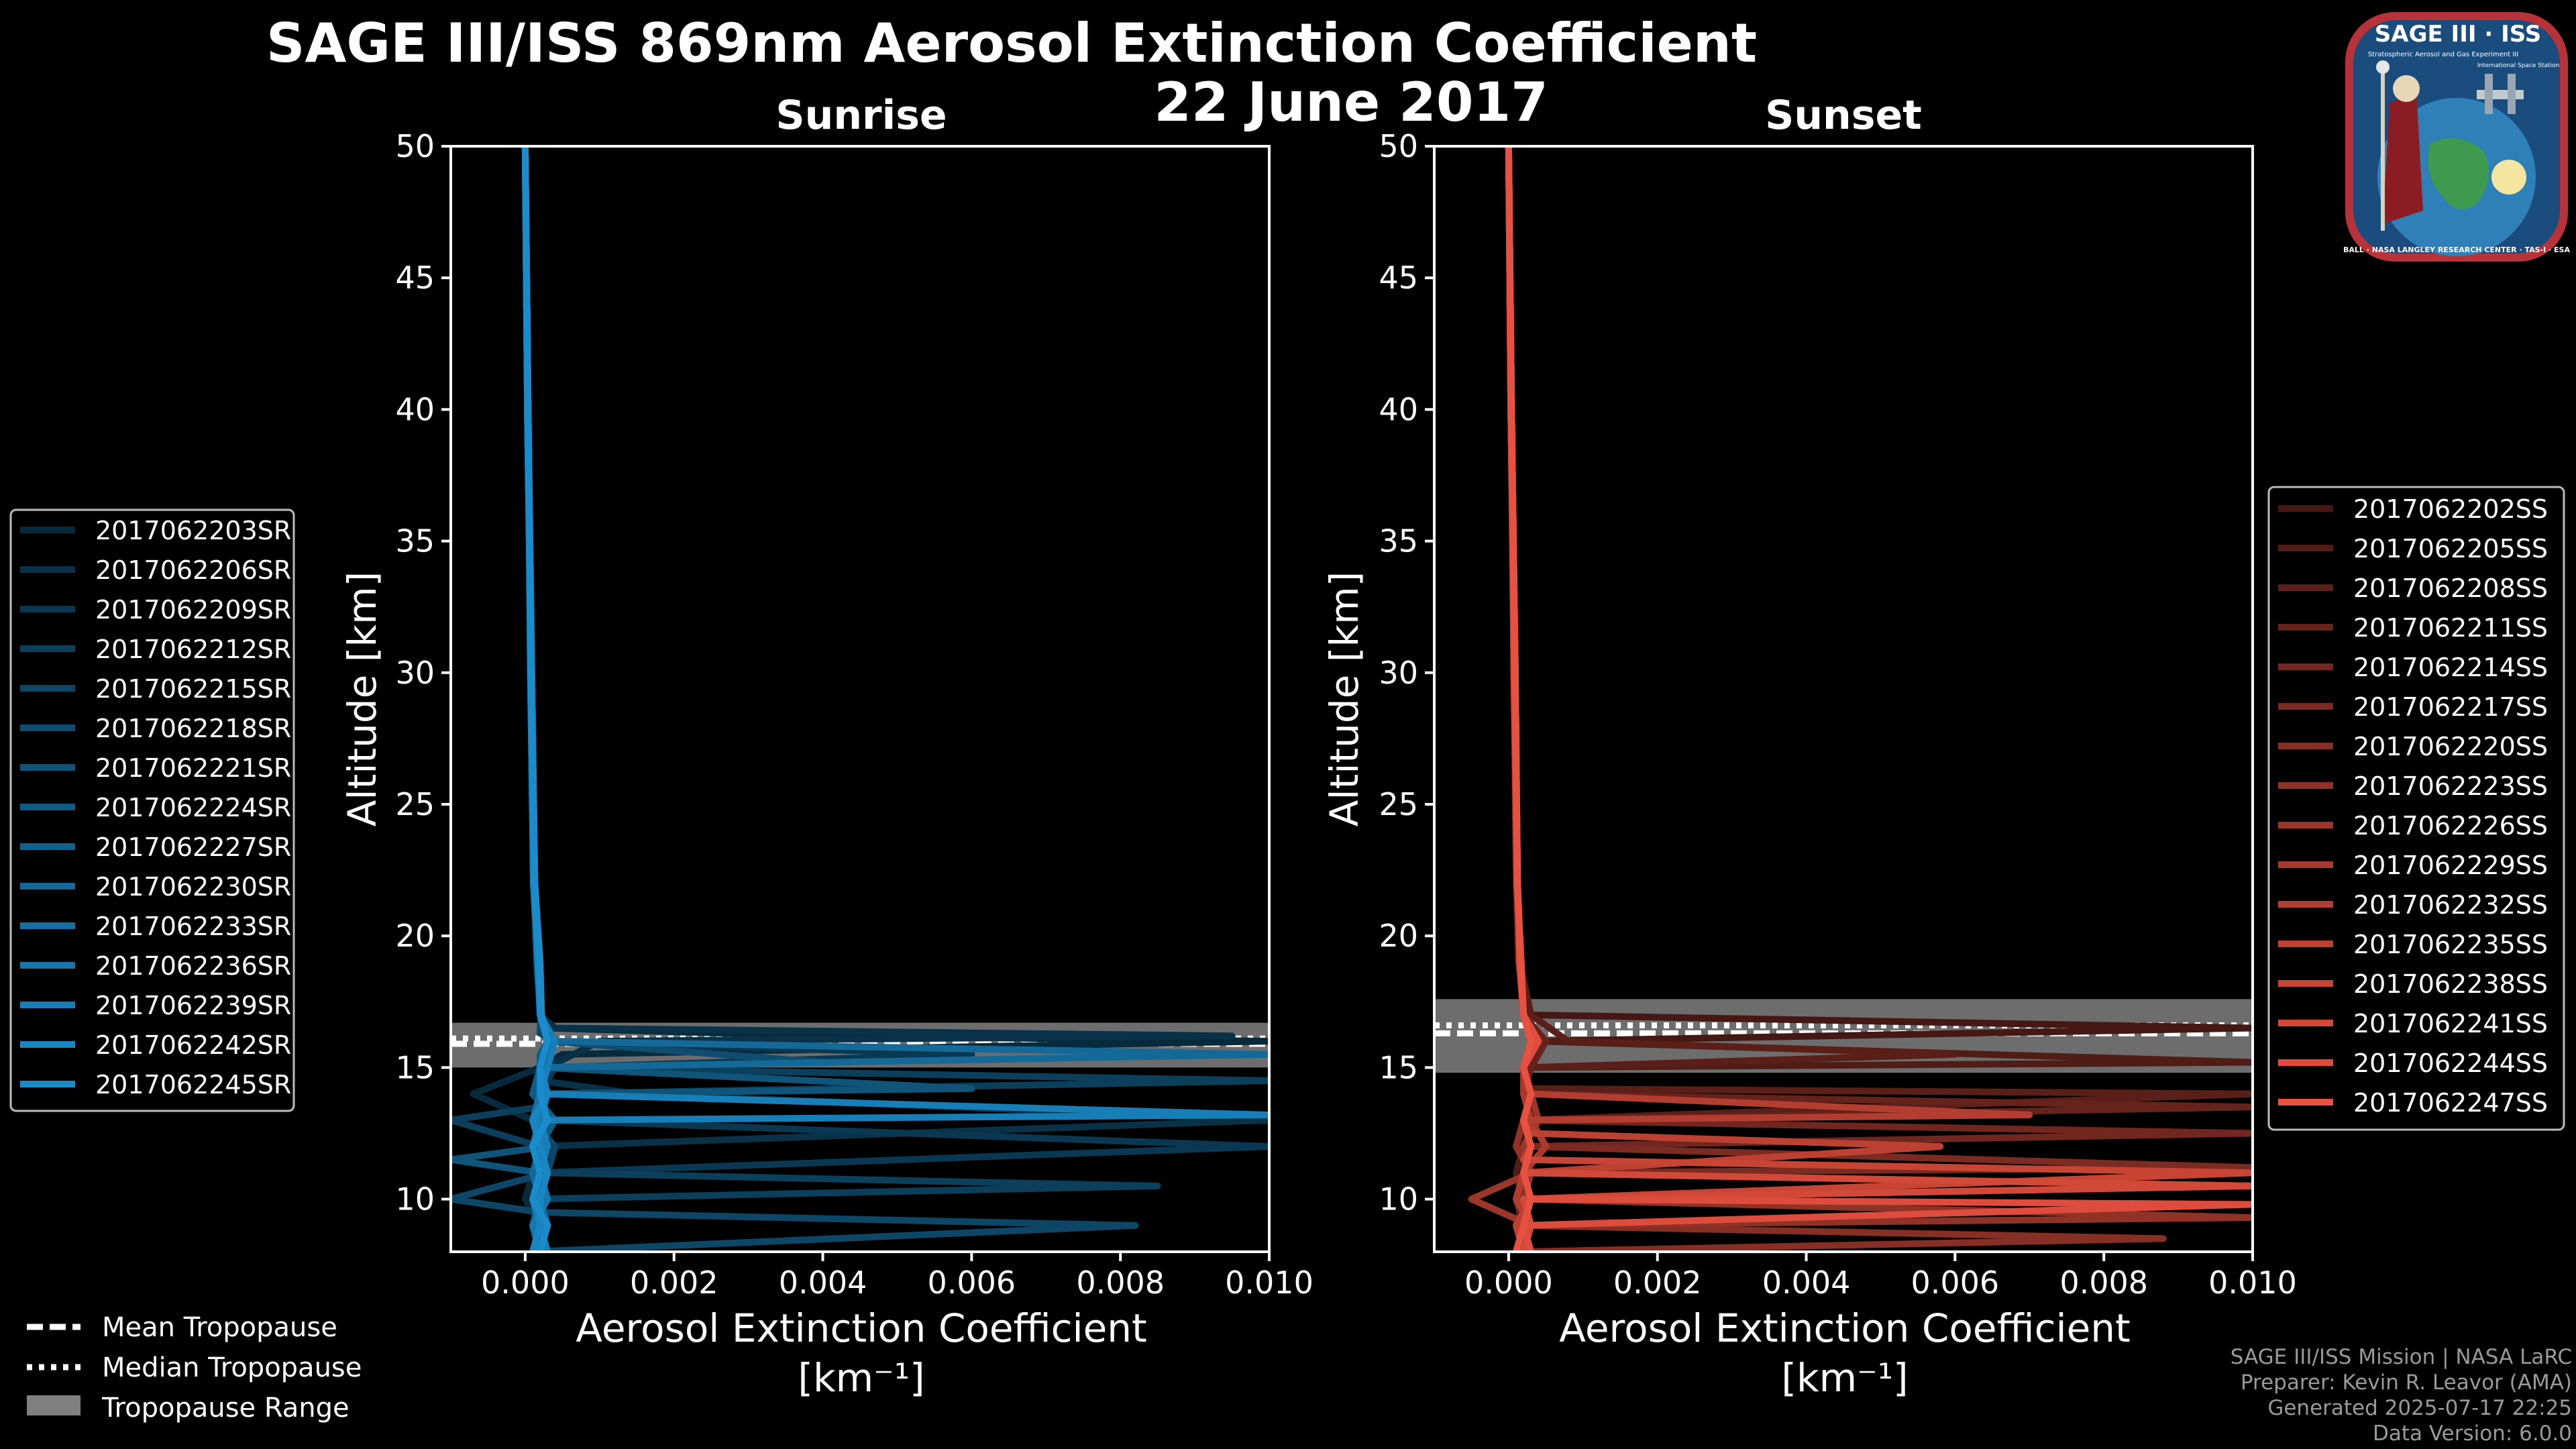 The height and width of the screenshot is (1449, 2576). I want to click on sunrise-legend-label: 2017062221SR, so click(193, 768).